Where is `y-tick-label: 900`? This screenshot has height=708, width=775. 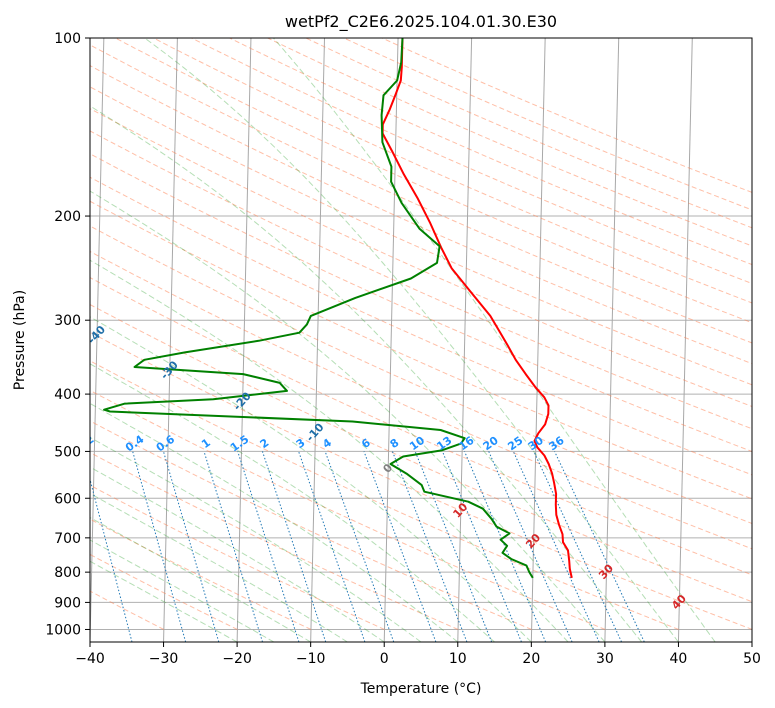
y-tick-label: 900 is located at coordinates (67, 603).